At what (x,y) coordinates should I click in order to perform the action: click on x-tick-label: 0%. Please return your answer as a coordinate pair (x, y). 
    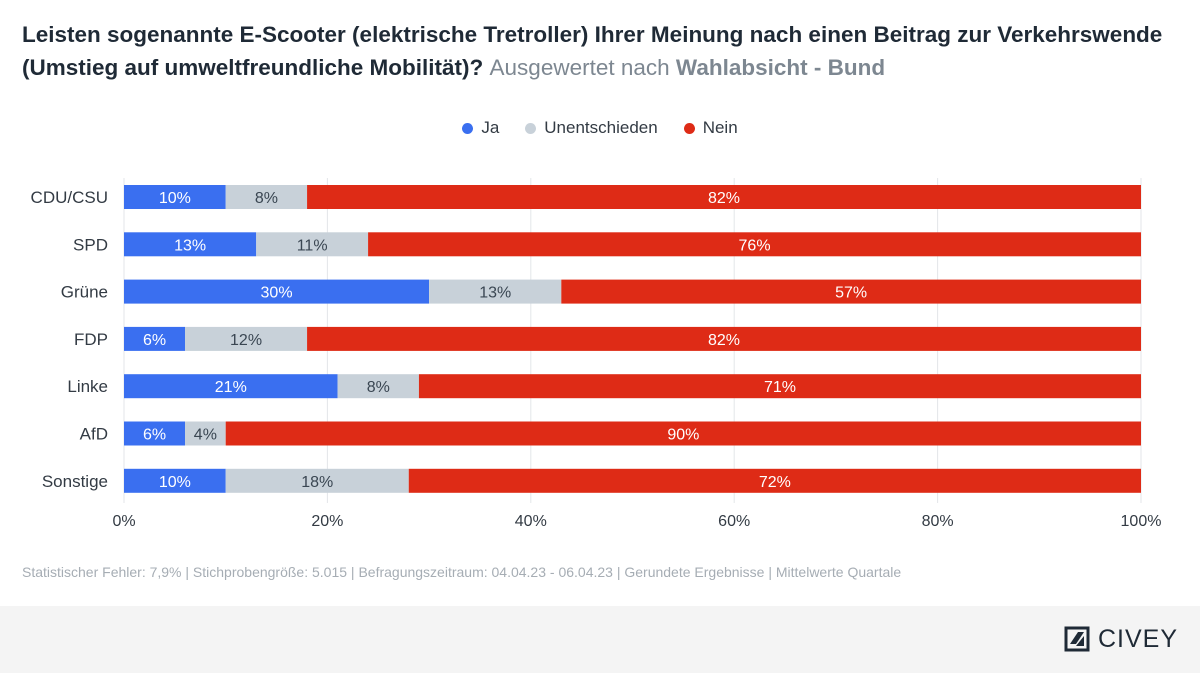
    Looking at the image, I should click on (123, 521).